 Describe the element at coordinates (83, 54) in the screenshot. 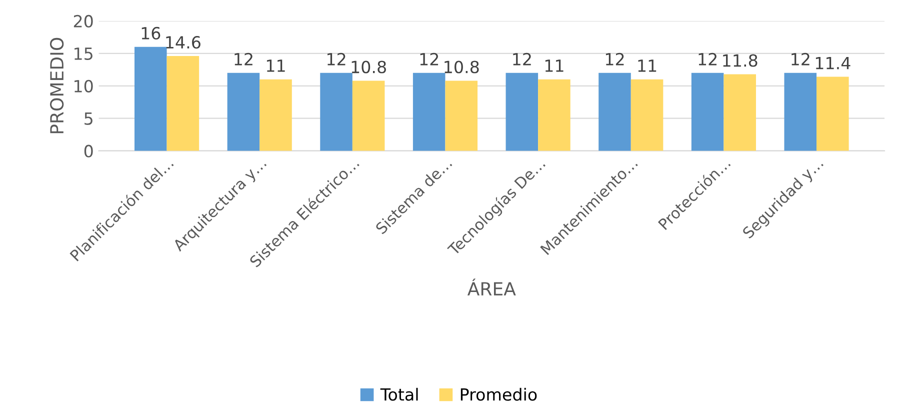

I see `y-tick-label: 15` at that location.